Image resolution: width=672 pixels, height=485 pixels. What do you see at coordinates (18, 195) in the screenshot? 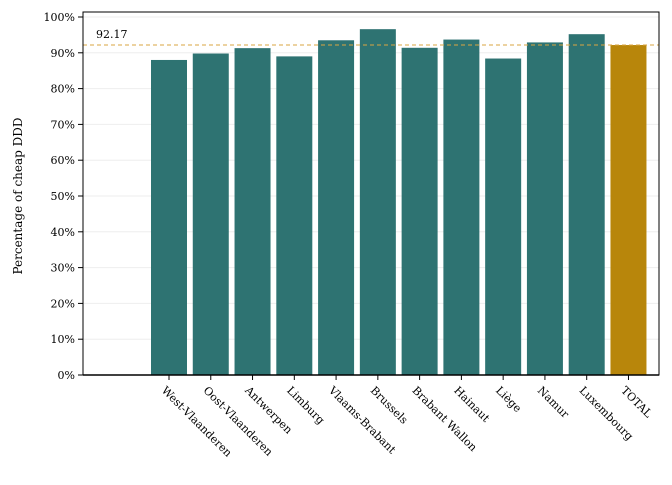
I see `y-axis-title: Percentage of cheap DDD` at bounding box center [18, 195].